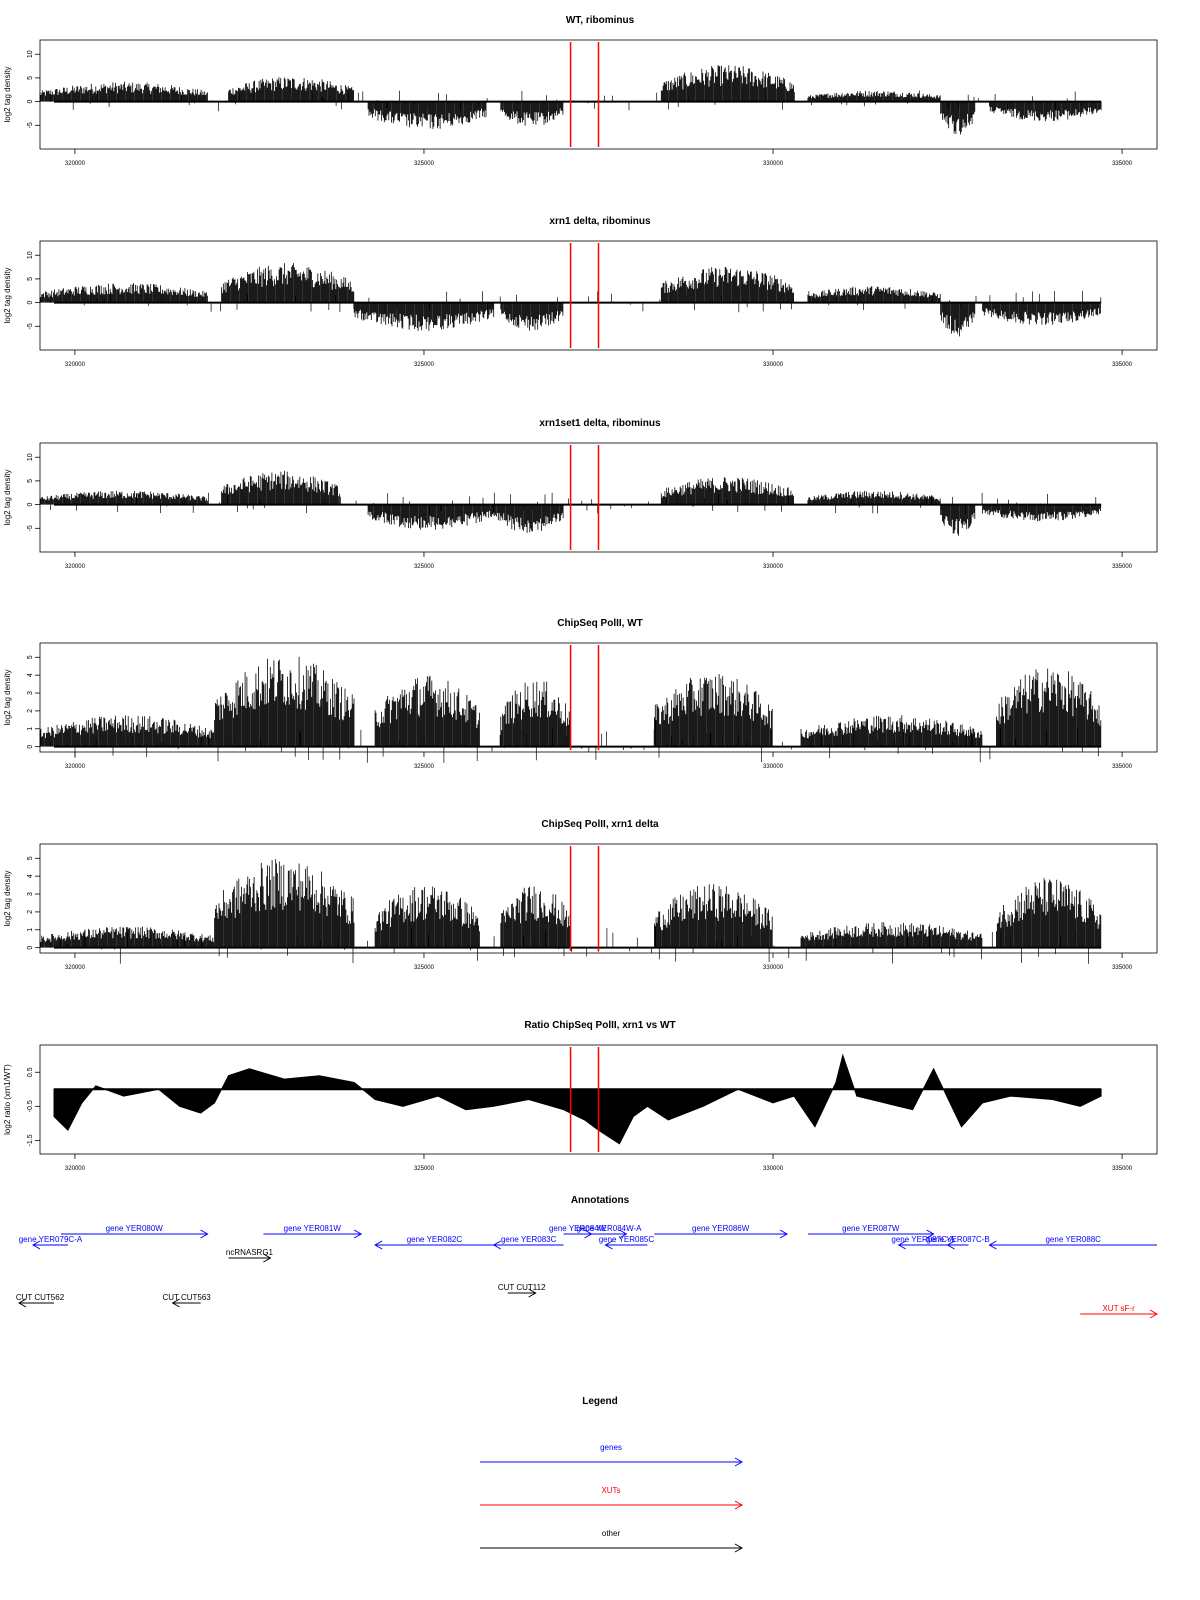 The width and height of the screenshot is (1200, 1600). I want to click on panel-title: xrn1 delta, ribominus, so click(600, 221).